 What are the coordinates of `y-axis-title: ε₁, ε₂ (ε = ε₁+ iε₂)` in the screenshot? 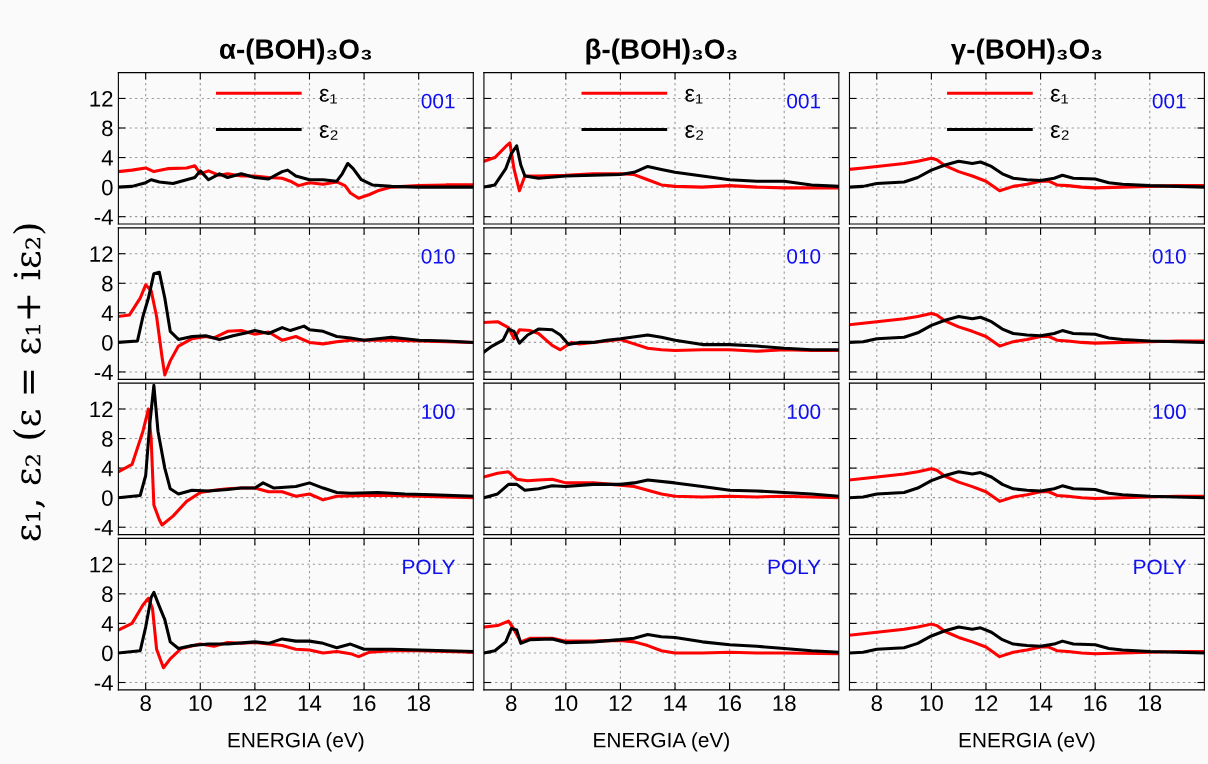 It's located at (29, 382).